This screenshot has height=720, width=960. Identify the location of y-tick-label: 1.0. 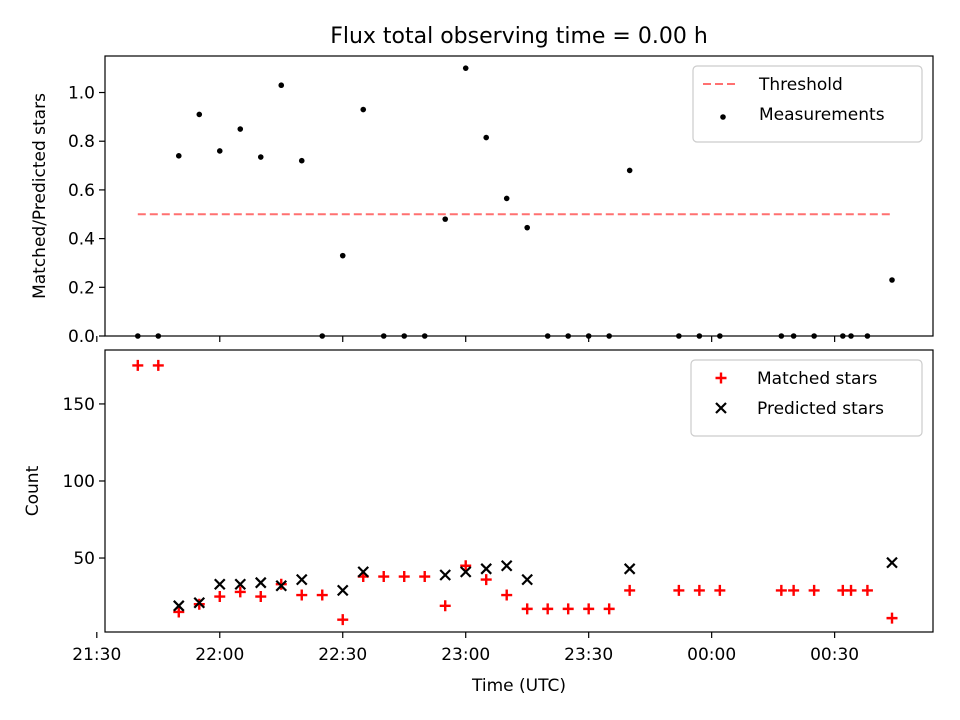
(81, 94).